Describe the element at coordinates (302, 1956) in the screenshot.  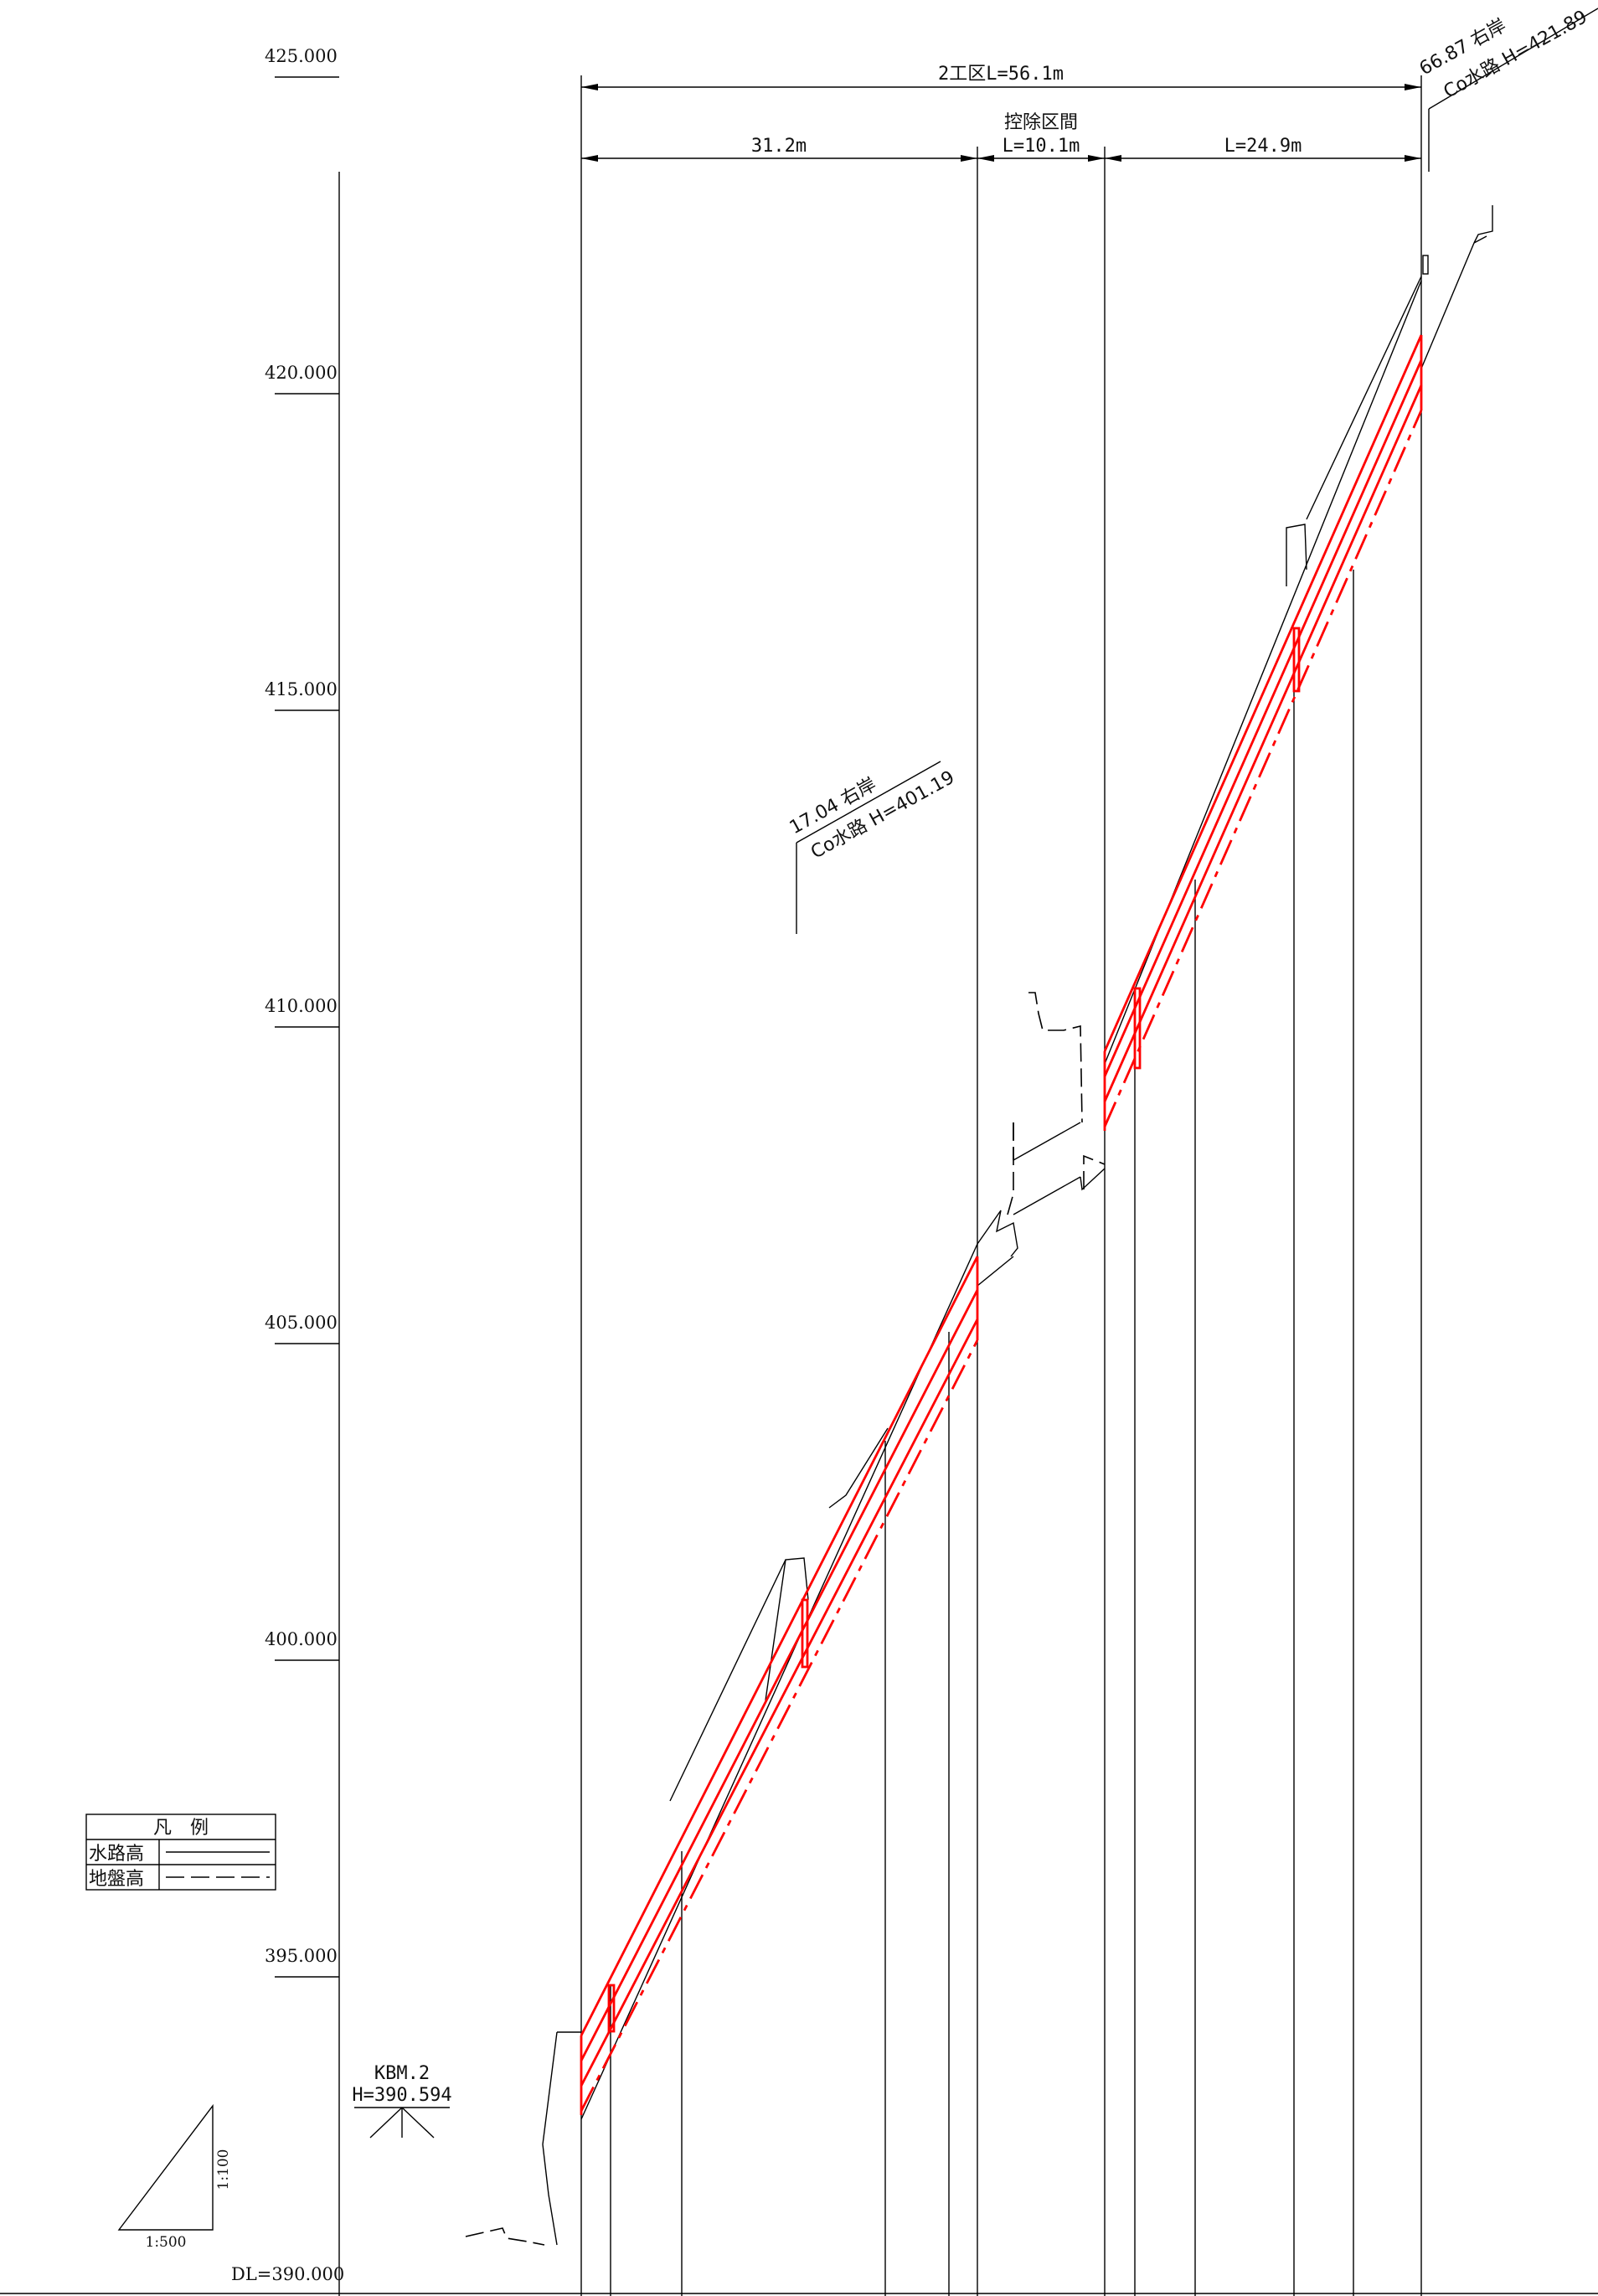
I see `elevation-label-395: 395.000` at that location.